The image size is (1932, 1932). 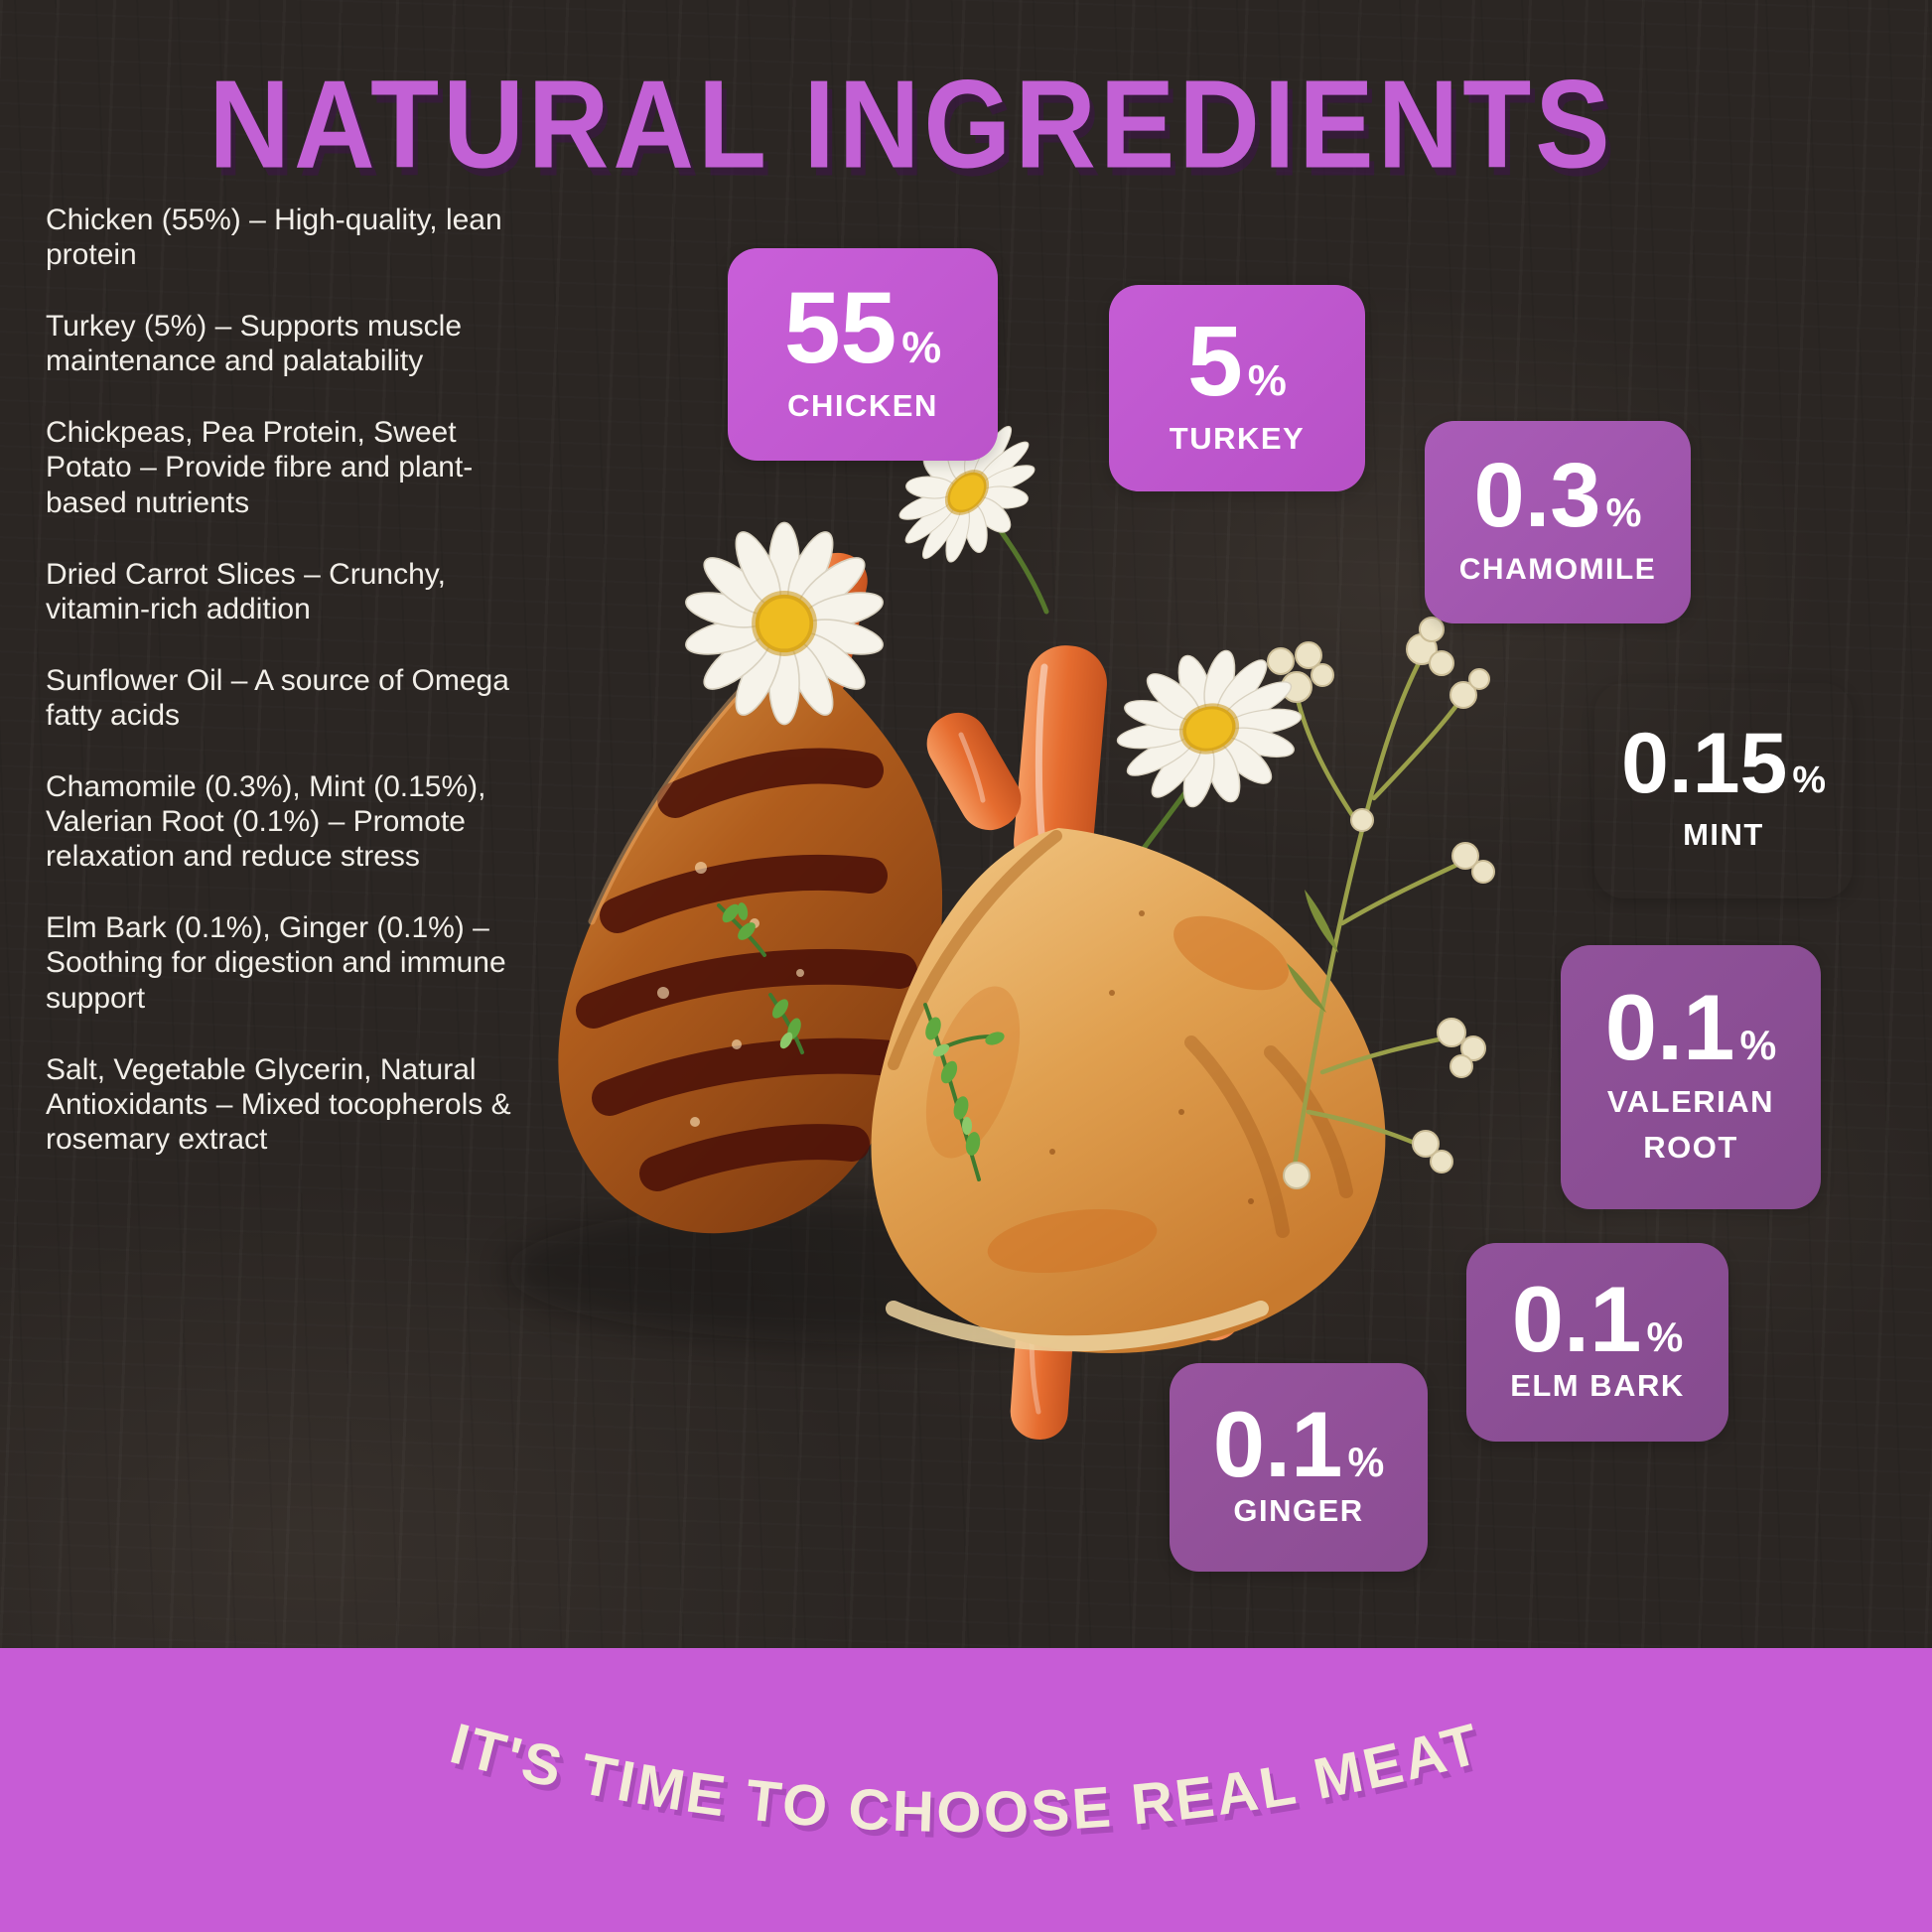 What do you see at coordinates (1237, 438) in the screenshot?
I see `badge-label: TURKEY` at bounding box center [1237, 438].